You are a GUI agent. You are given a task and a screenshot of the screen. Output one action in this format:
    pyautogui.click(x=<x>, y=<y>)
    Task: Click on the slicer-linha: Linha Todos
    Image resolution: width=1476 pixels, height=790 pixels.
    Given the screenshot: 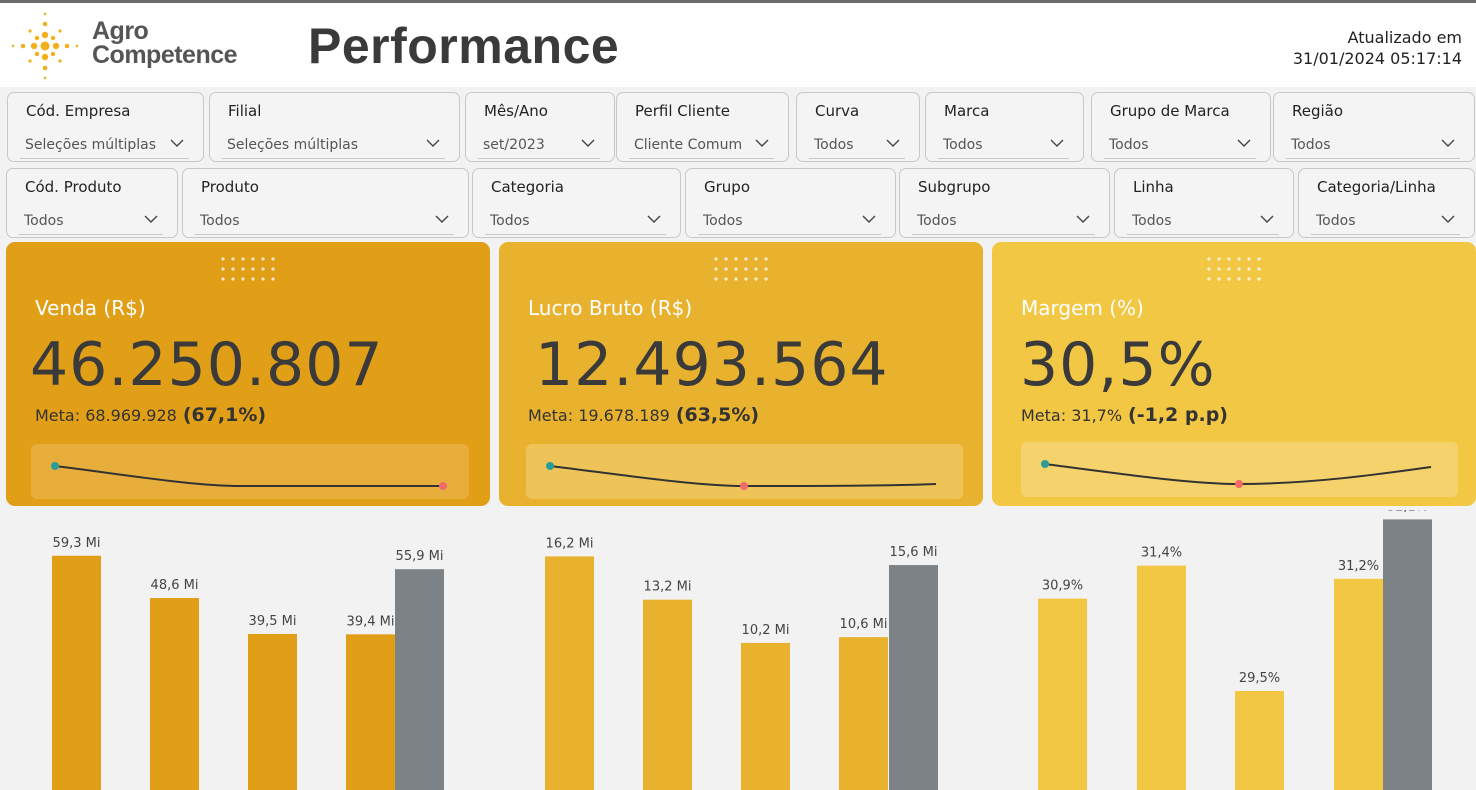 What is the action you would take?
    pyautogui.click(x=1204, y=203)
    